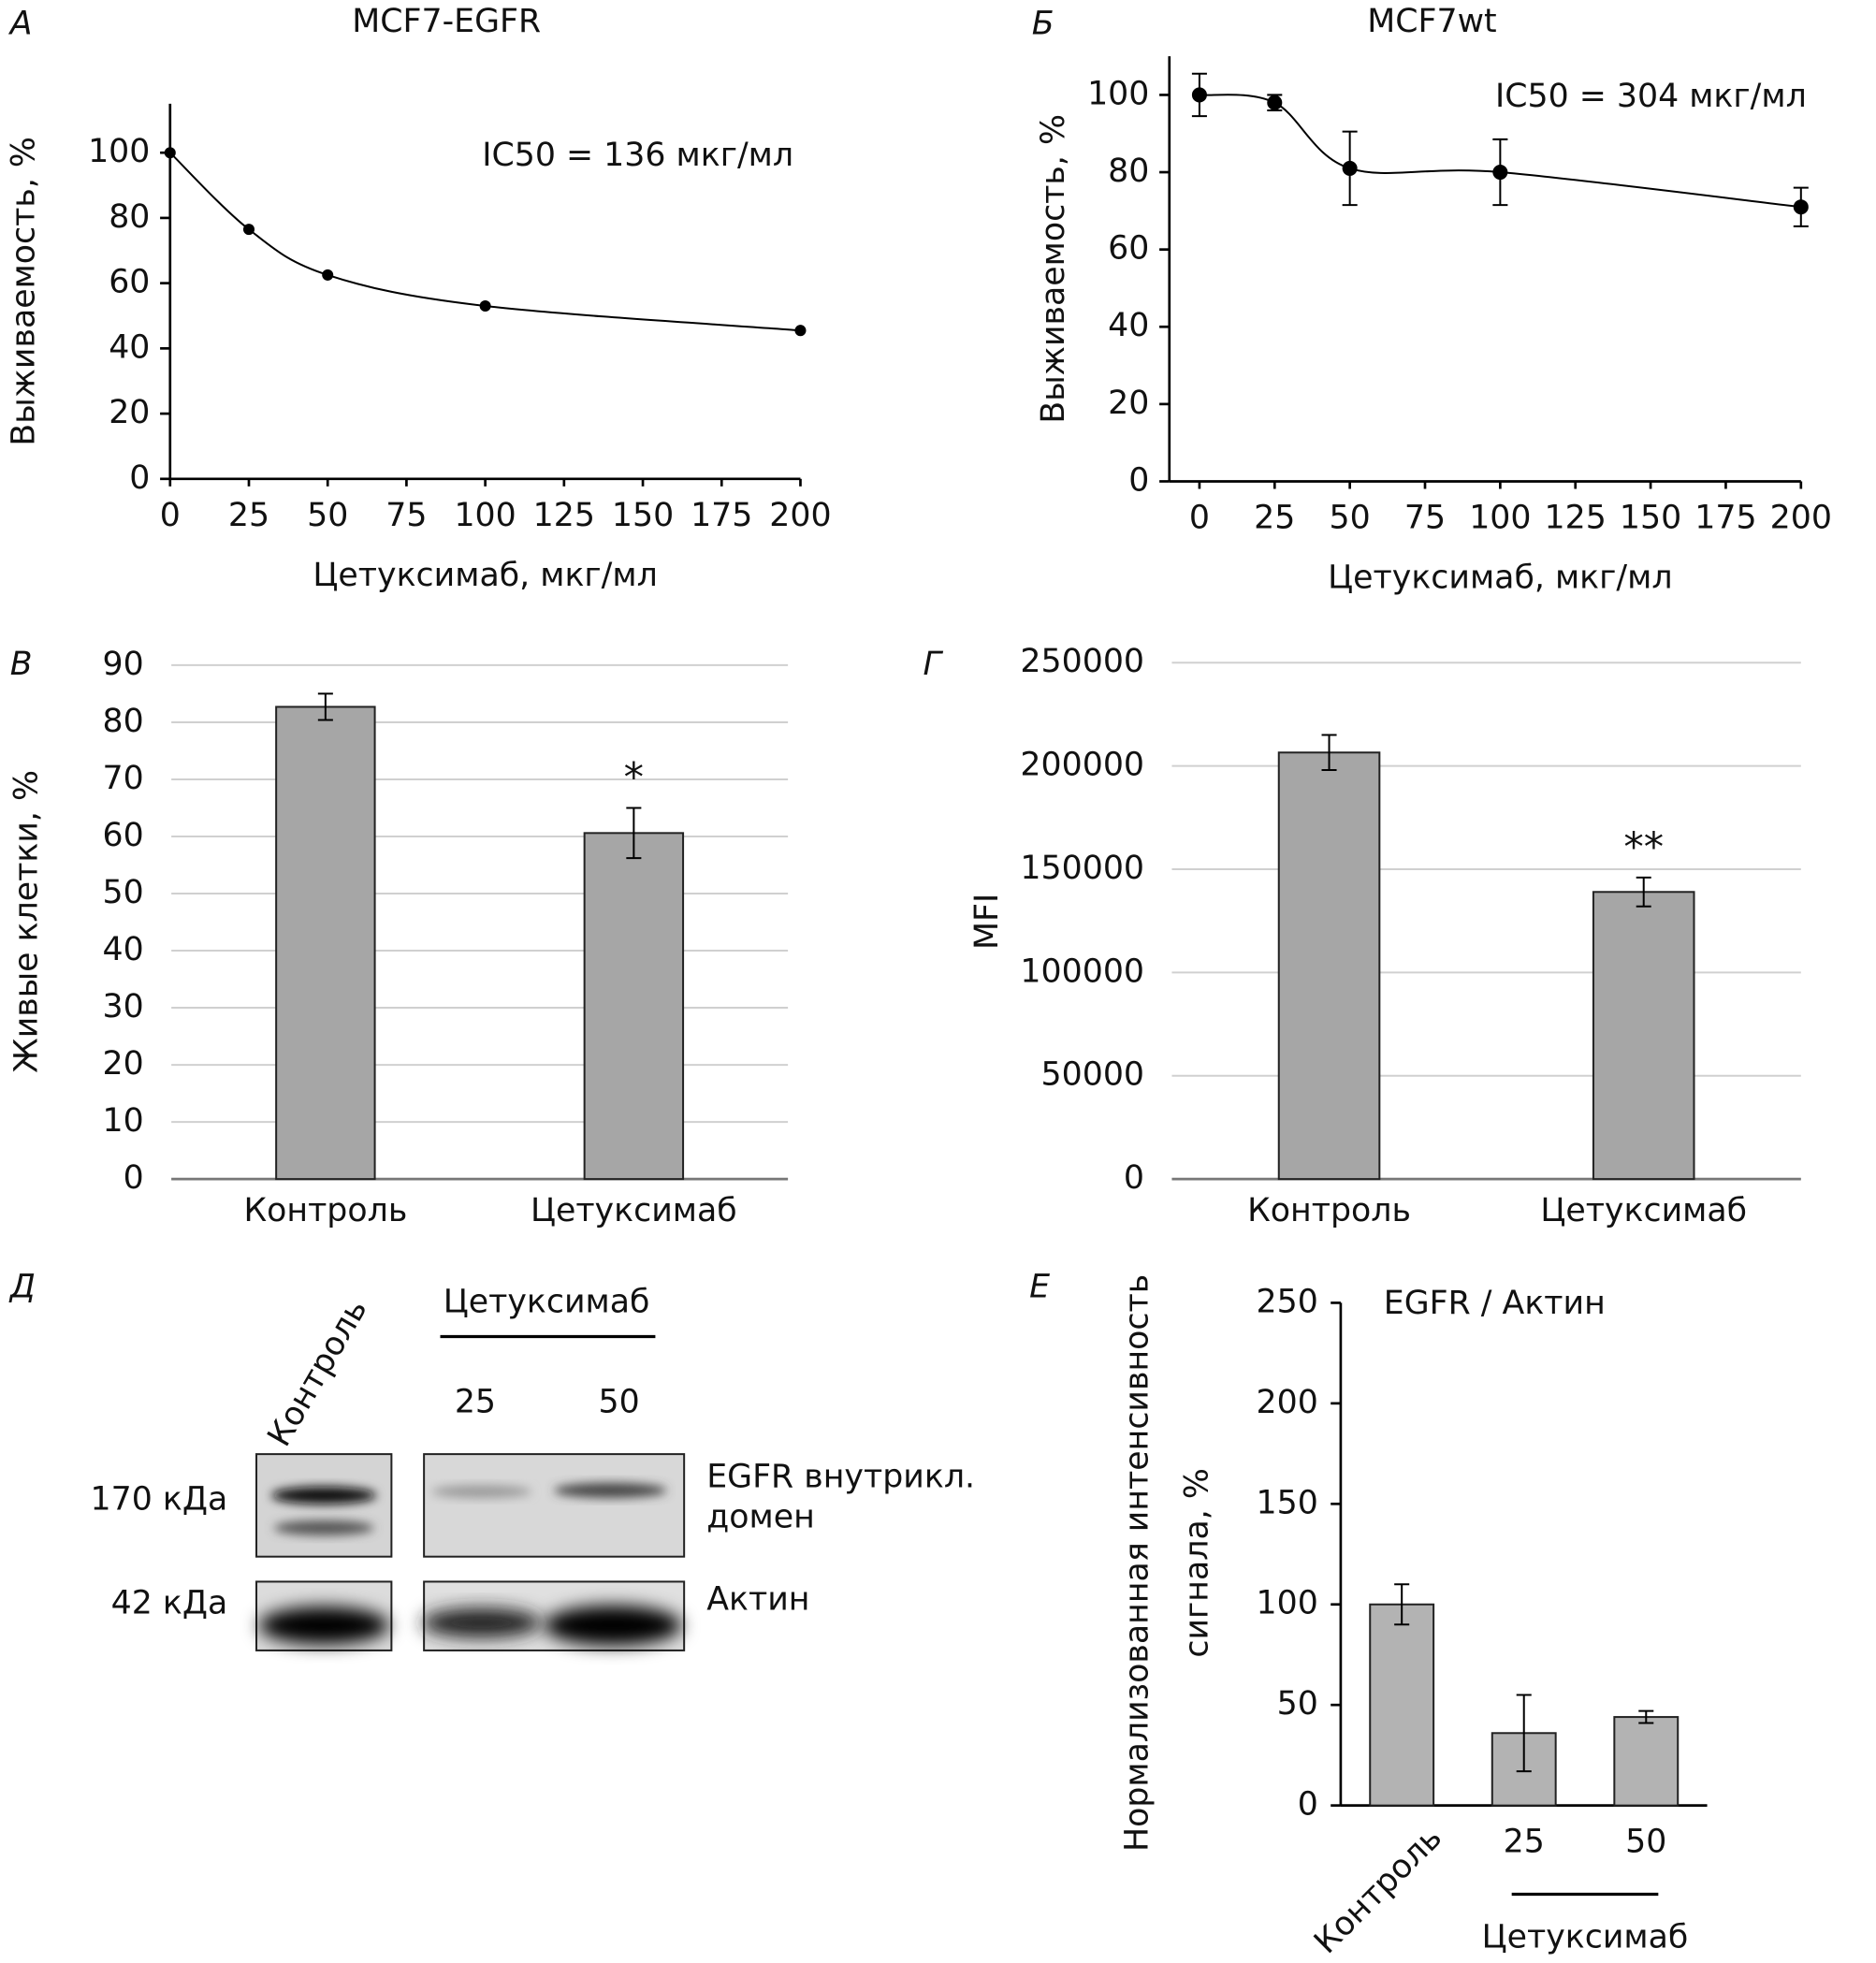 This screenshot has width=1876, height=1963. What do you see at coordinates (1431, 21) in the screenshot?
I see `chart-title: MCF7wt` at bounding box center [1431, 21].